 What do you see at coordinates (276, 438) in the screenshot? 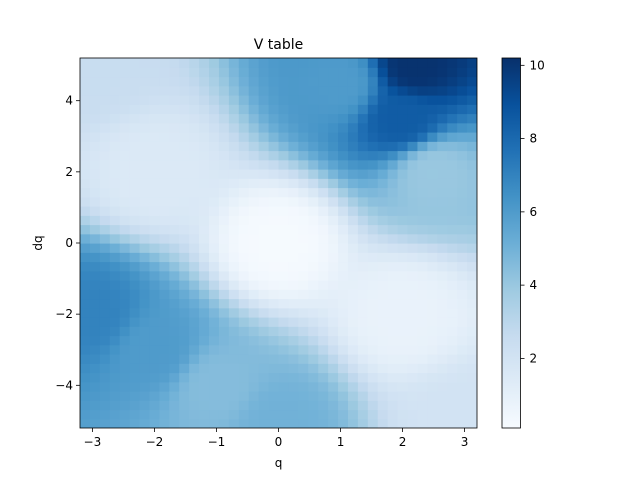
I see `x-axis: −3 −2 −1 0 1 2 3` at bounding box center [276, 438].